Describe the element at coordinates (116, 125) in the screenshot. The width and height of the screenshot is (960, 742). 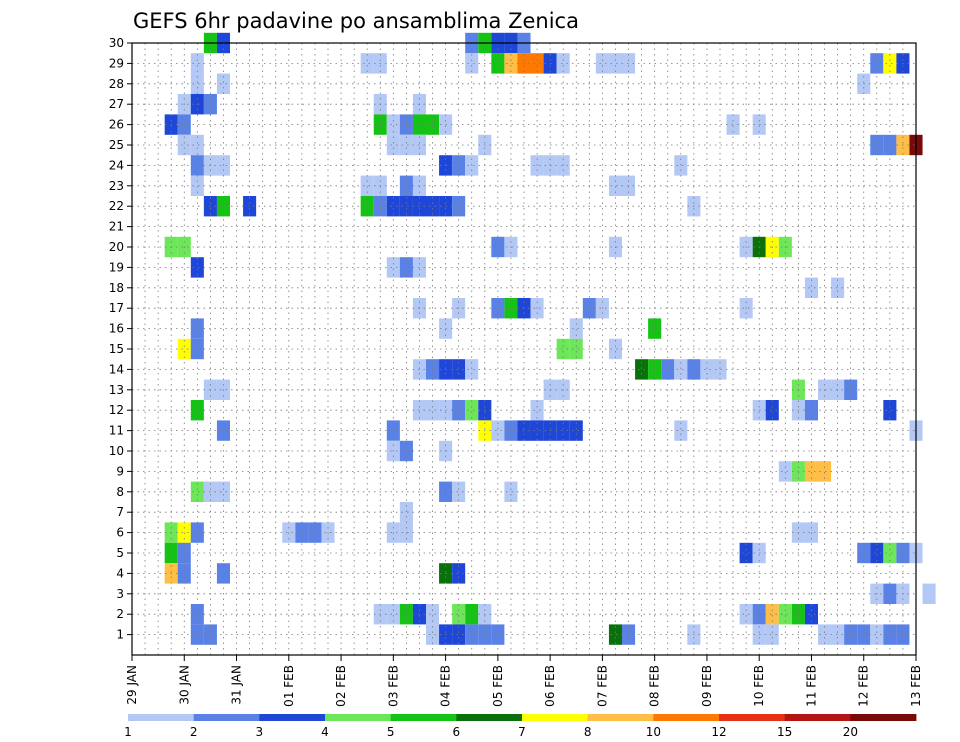
I see `y-tick-label: 26` at that location.